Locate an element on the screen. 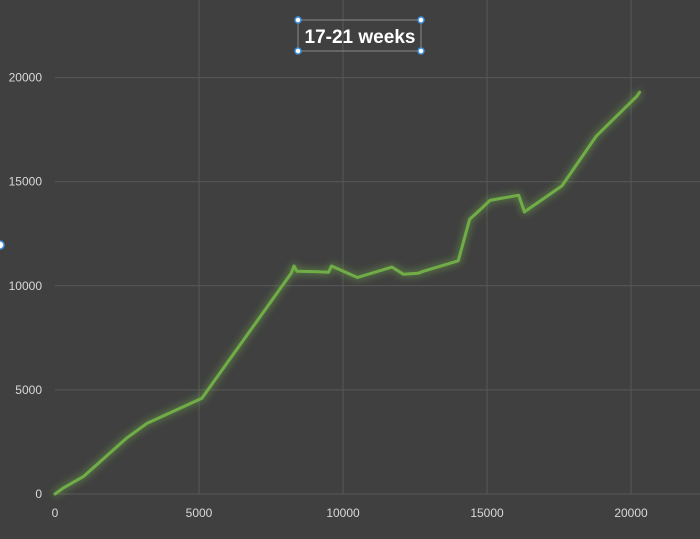 The width and height of the screenshot is (700, 539). x-tick-label: 20000 is located at coordinates (631, 513).